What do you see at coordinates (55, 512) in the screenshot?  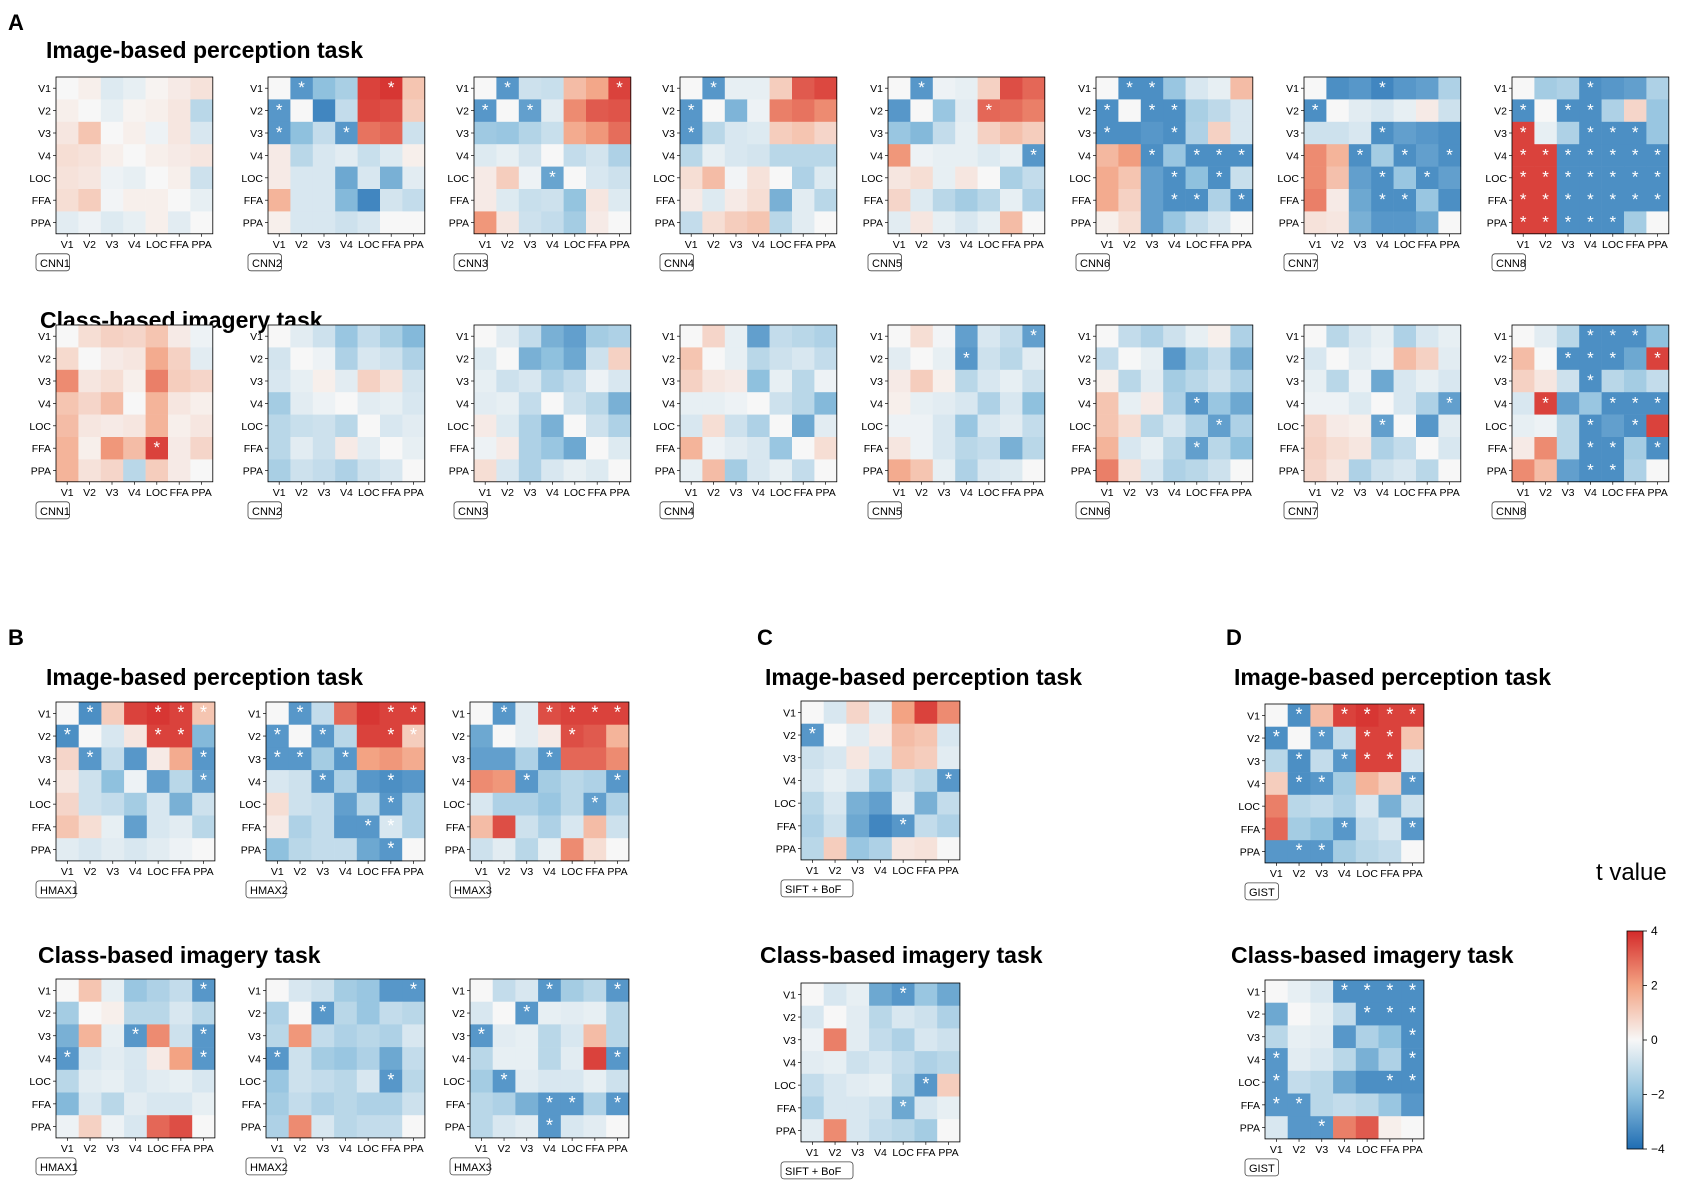 I see `model-label: CNN1` at bounding box center [55, 512].